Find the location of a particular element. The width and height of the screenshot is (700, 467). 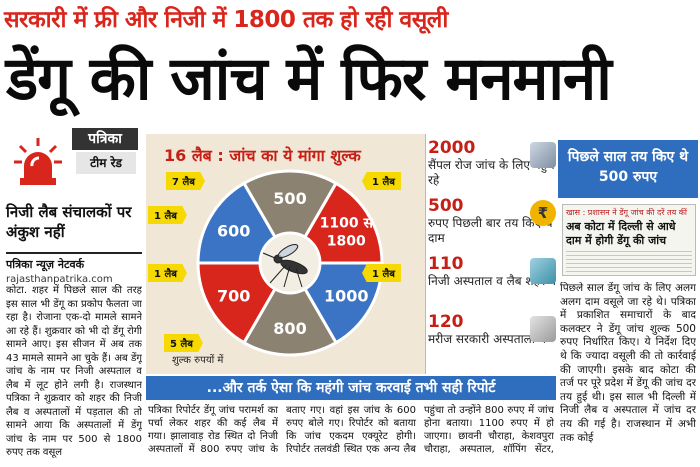

count-label-1100: 1 लैब is located at coordinates (381, 181).